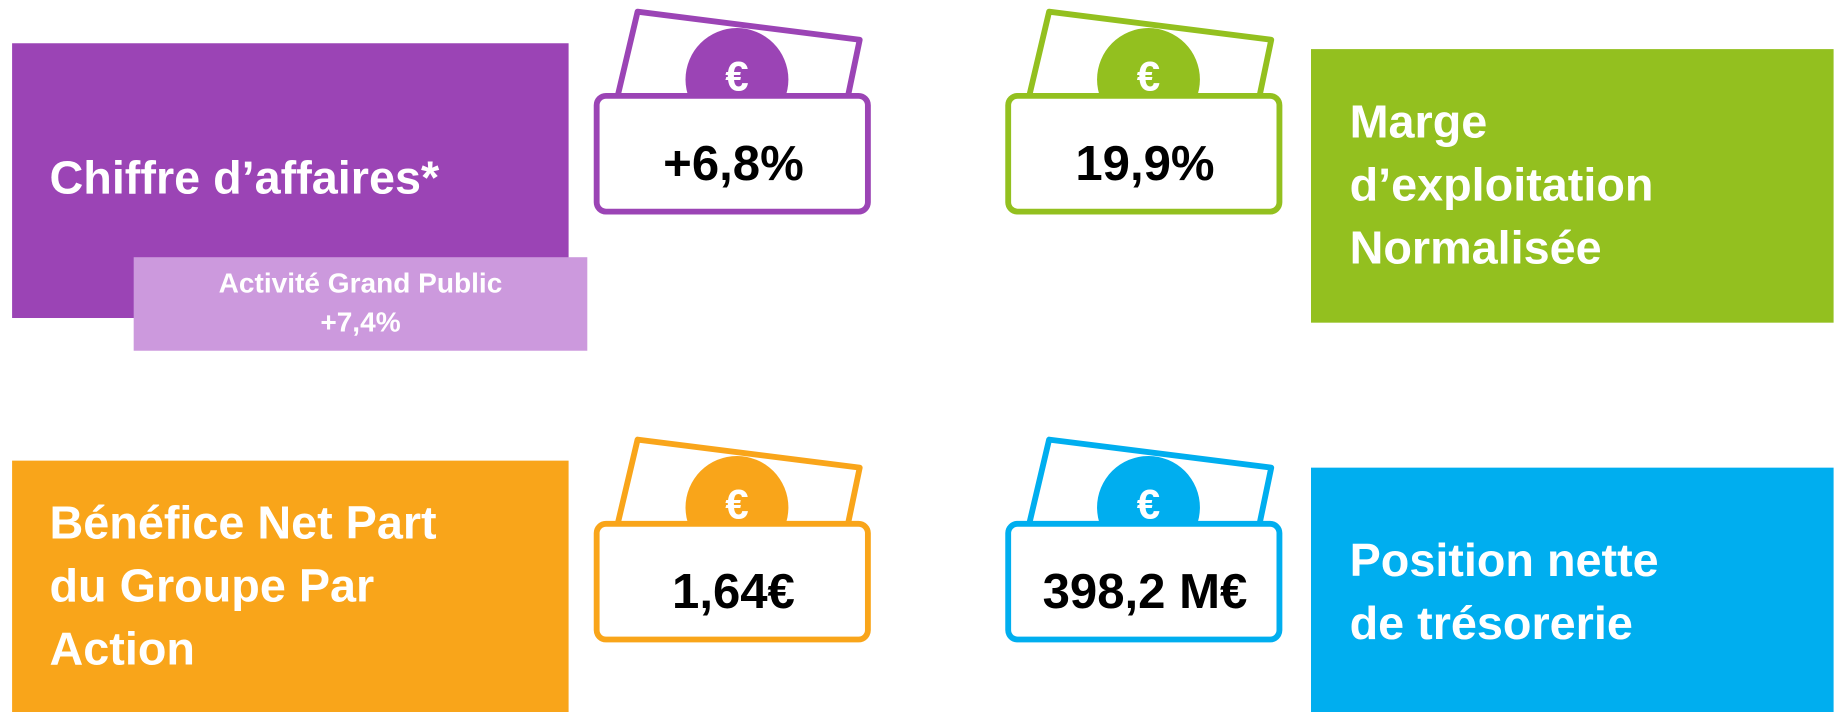 The height and width of the screenshot is (717, 1834). What do you see at coordinates (243, 522) in the screenshot?
I see `card-title: Bénéfice Net Part` at bounding box center [243, 522].